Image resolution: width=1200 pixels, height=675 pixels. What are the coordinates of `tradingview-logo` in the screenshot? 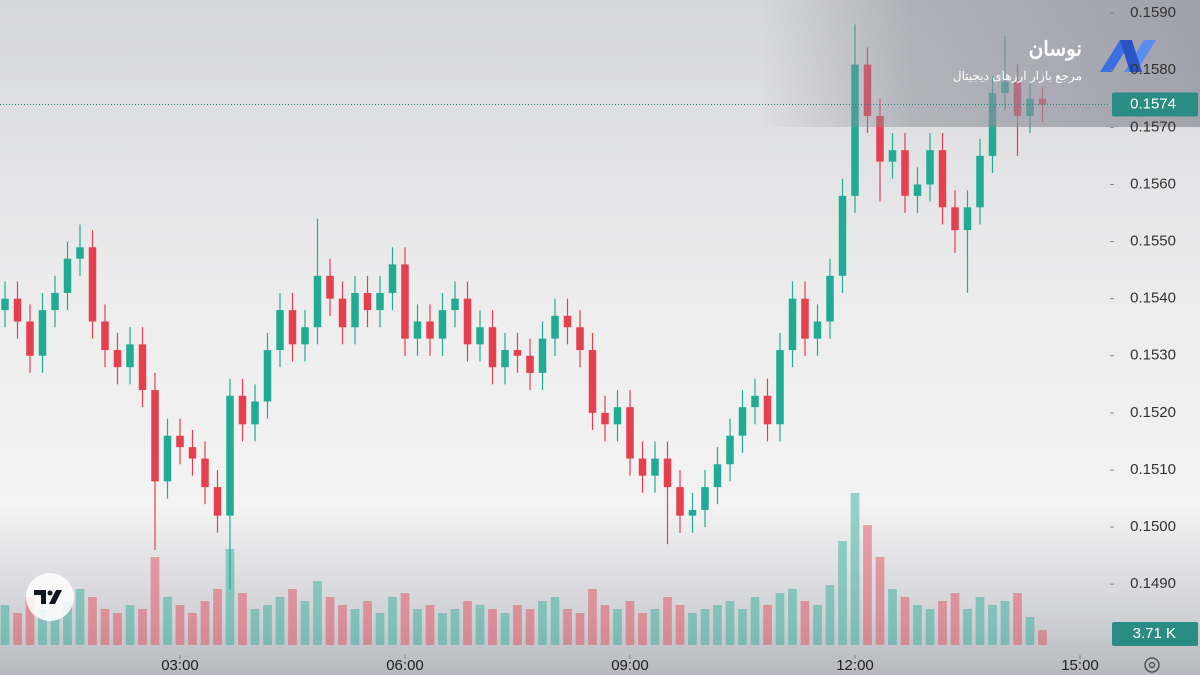 It's located at (50, 597).